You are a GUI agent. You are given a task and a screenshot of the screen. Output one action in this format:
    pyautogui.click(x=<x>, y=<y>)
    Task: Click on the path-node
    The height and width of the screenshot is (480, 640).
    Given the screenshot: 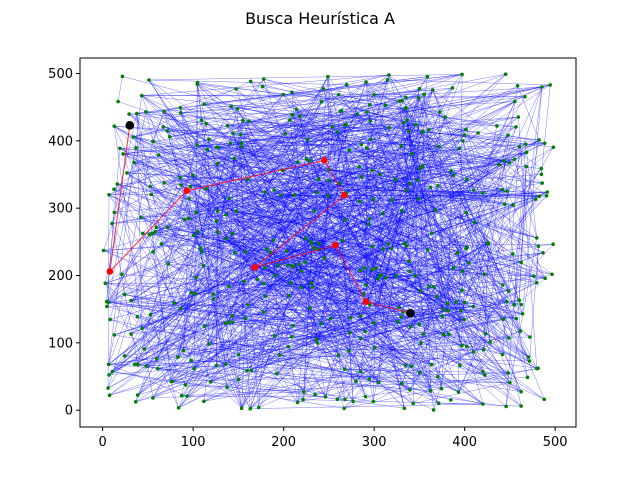 What is the action you would take?
    pyautogui.click(x=254, y=267)
    